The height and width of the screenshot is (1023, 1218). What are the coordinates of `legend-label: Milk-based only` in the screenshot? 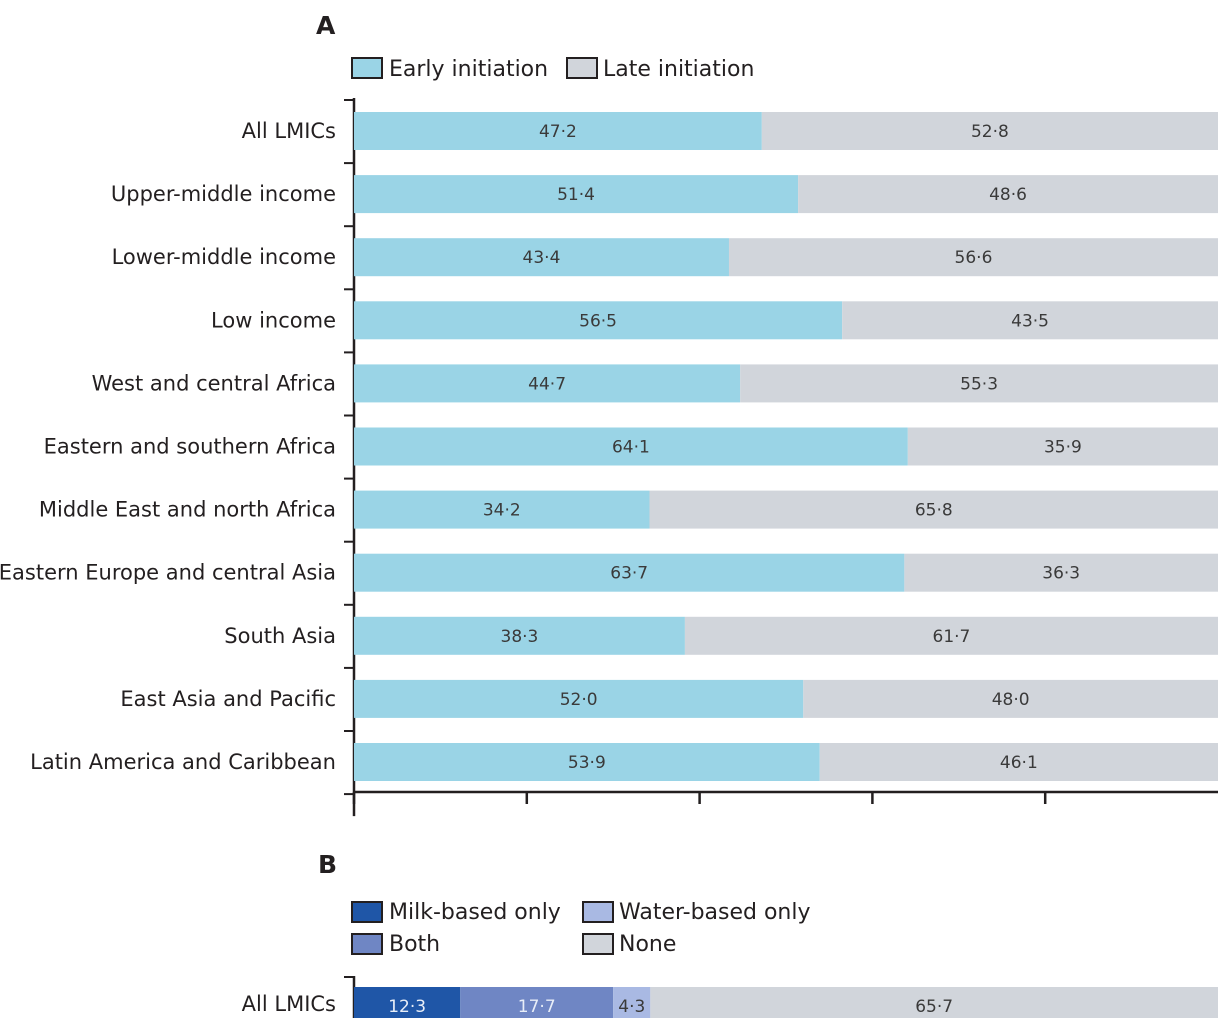 It's located at (475, 912).